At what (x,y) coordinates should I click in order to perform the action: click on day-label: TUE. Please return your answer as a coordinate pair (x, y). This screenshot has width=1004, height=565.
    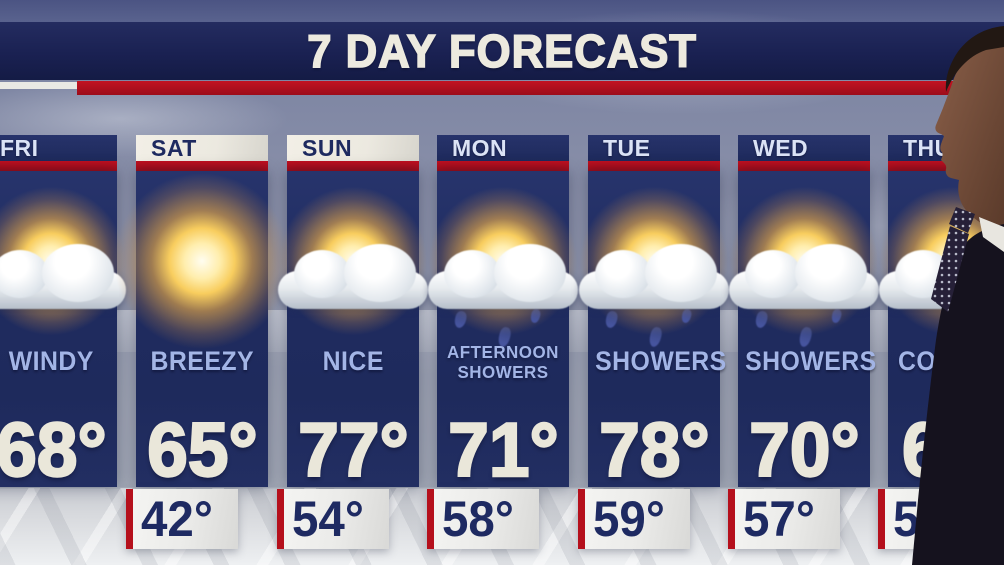
    Looking at the image, I should click on (627, 147).